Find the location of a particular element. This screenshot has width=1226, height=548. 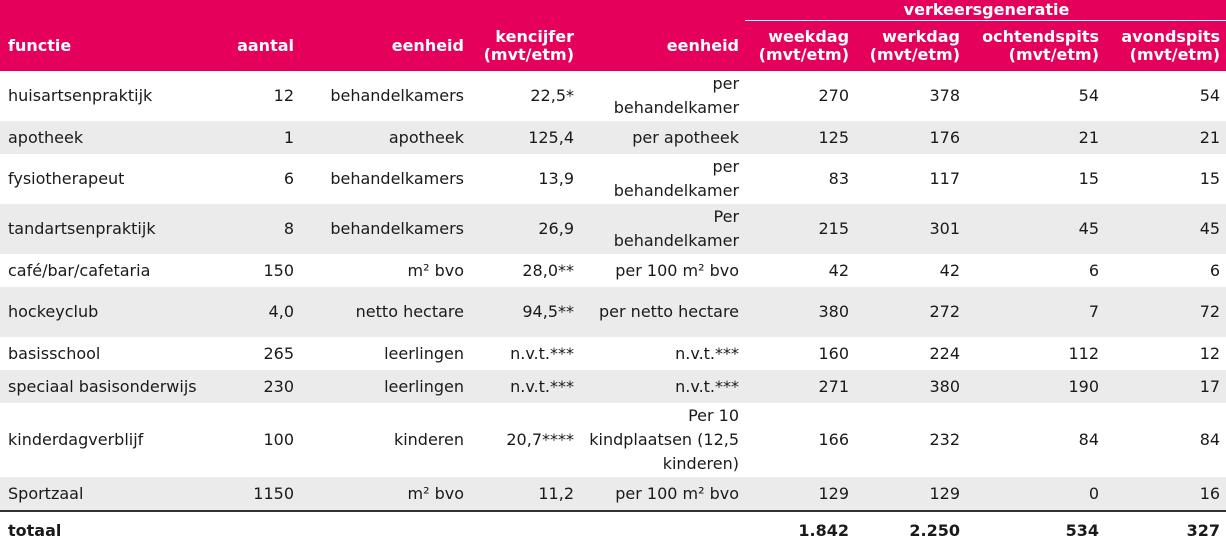

cell-ochtendspits: 6 is located at coordinates (1094, 270).